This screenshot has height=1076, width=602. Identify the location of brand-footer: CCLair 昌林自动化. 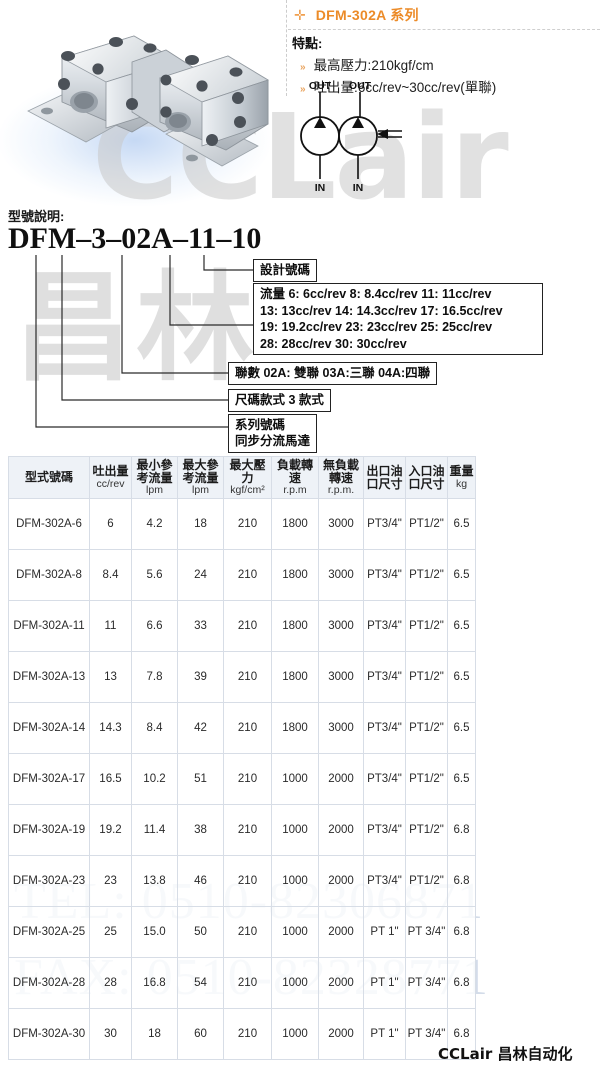
(505, 1054).